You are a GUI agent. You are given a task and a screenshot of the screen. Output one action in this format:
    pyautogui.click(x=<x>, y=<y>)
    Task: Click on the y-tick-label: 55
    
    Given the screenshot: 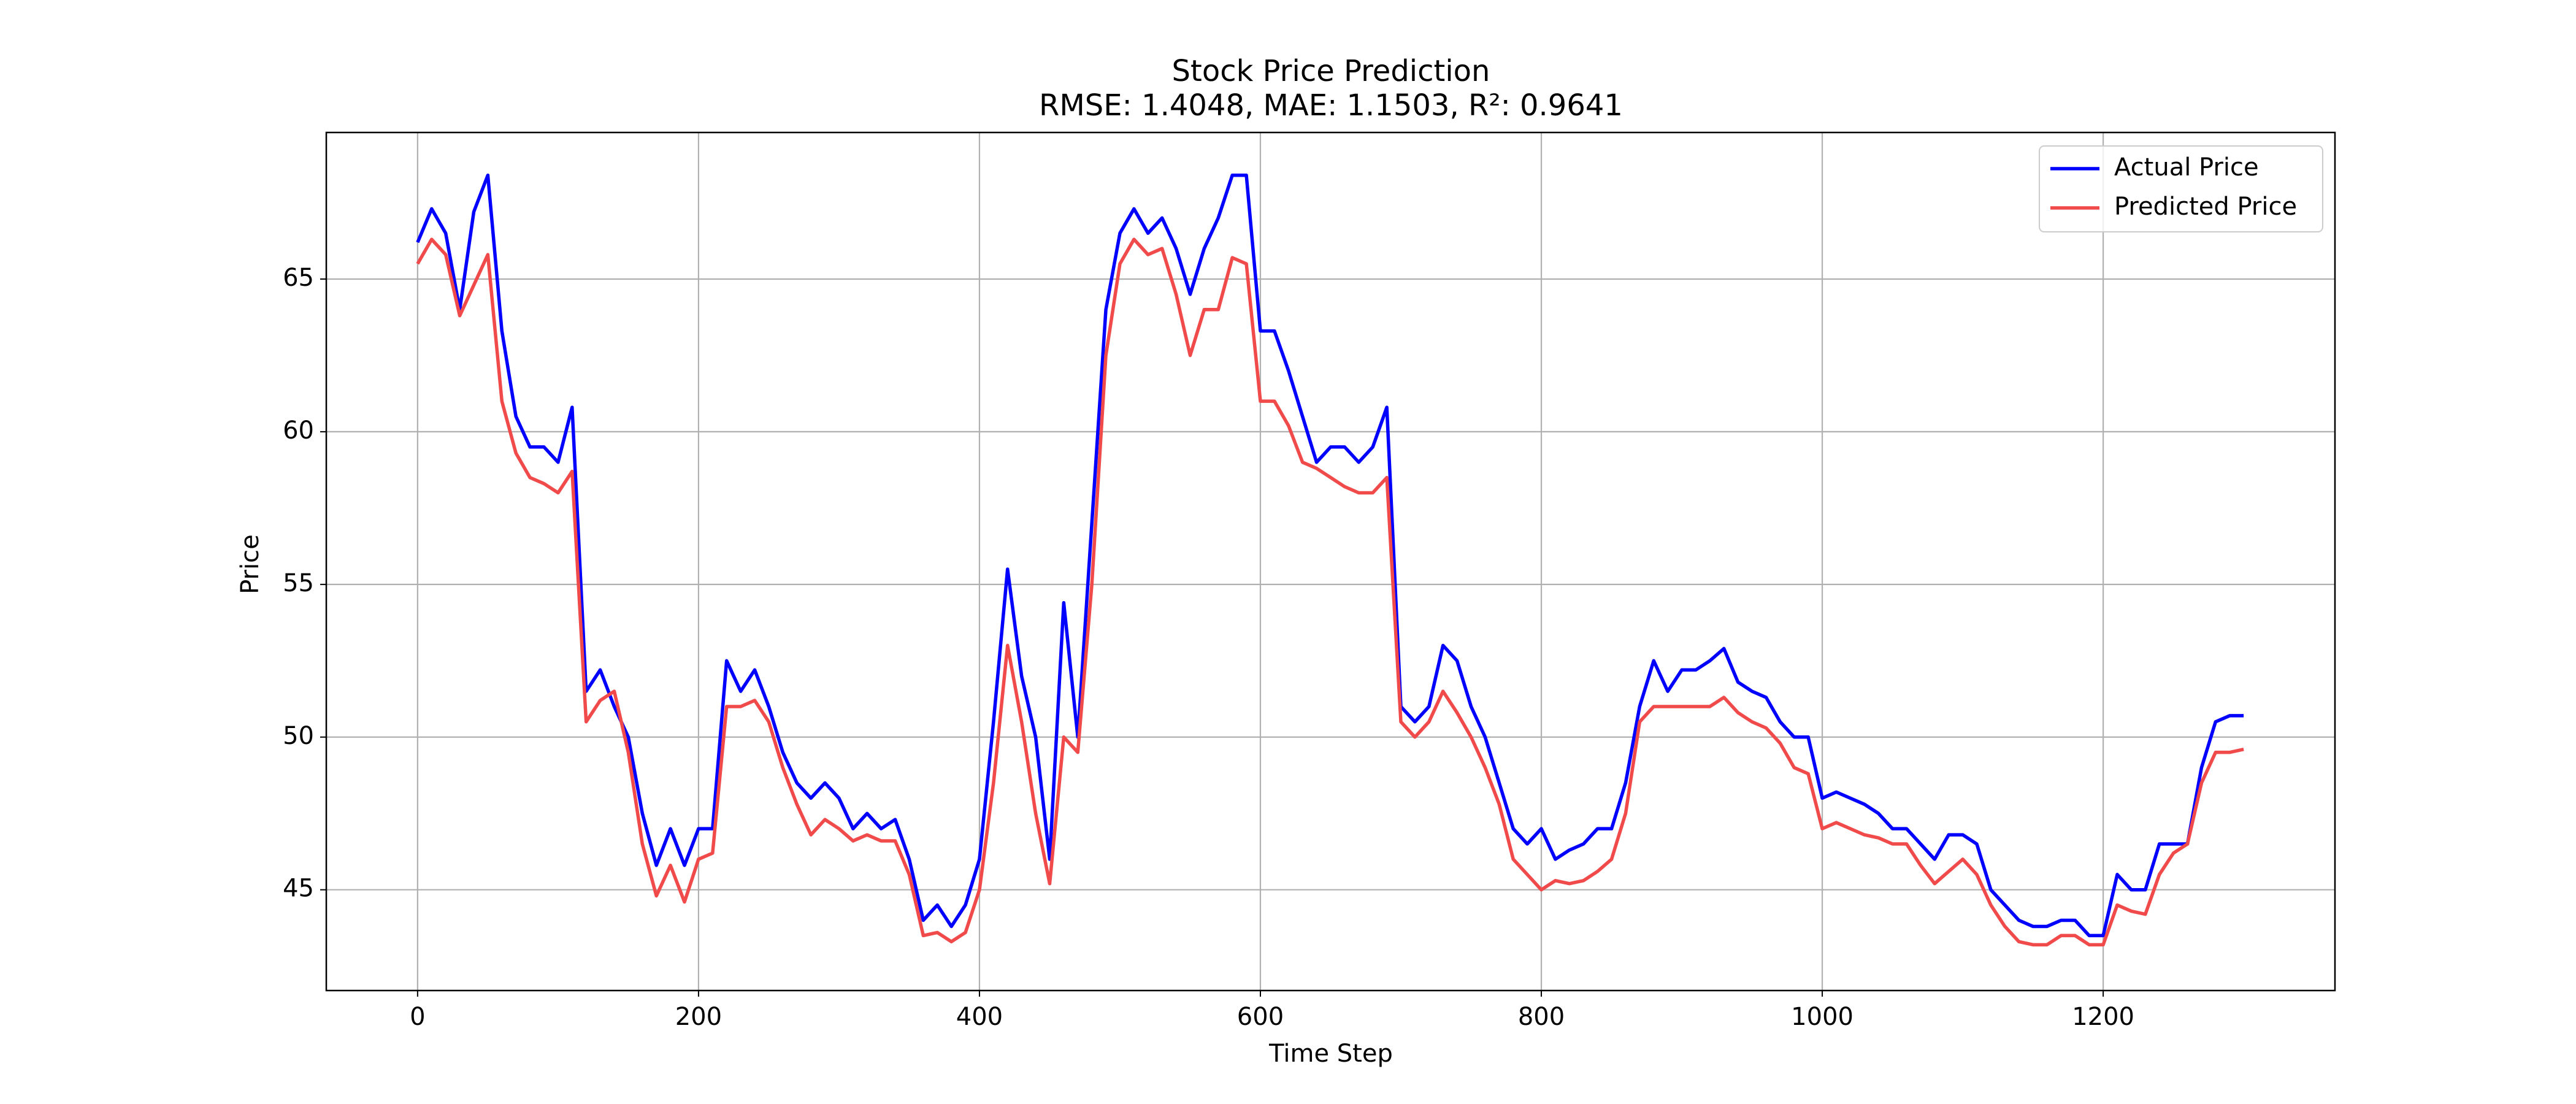 What is the action you would take?
    pyautogui.click(x=298, y=583)
    